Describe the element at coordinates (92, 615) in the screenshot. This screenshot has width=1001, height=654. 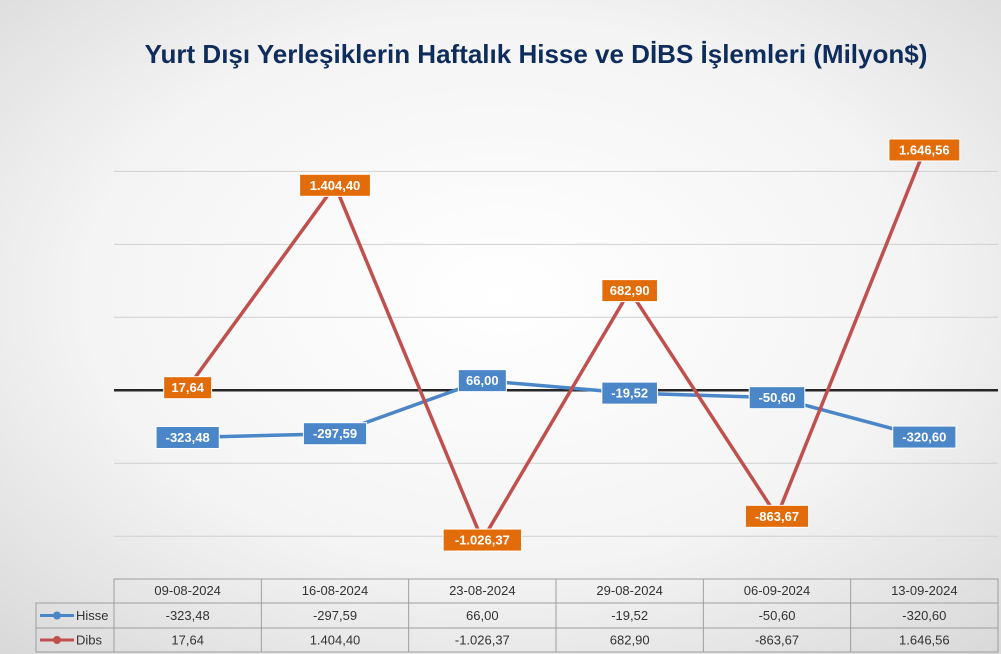
I see `legend-label-hisse: Hisse` at that location.